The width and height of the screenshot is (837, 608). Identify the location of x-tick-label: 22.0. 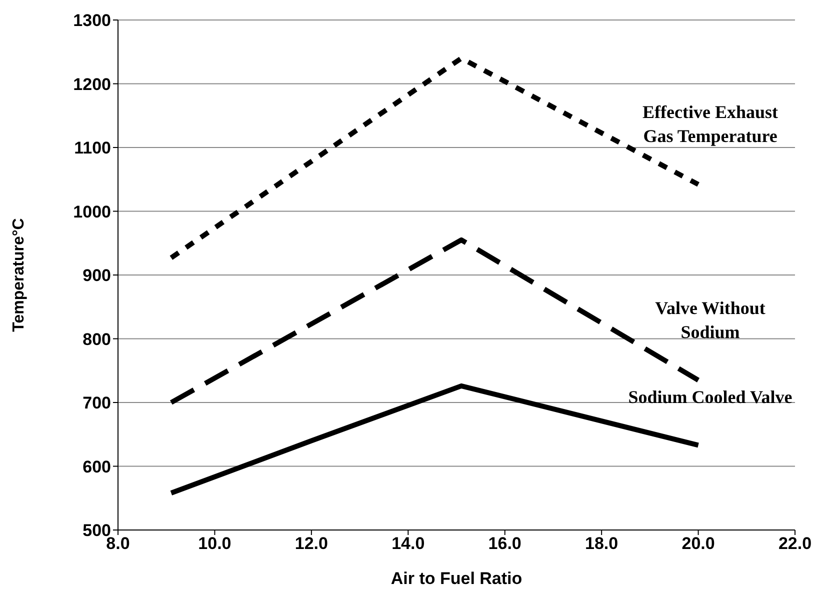
(795, 544).